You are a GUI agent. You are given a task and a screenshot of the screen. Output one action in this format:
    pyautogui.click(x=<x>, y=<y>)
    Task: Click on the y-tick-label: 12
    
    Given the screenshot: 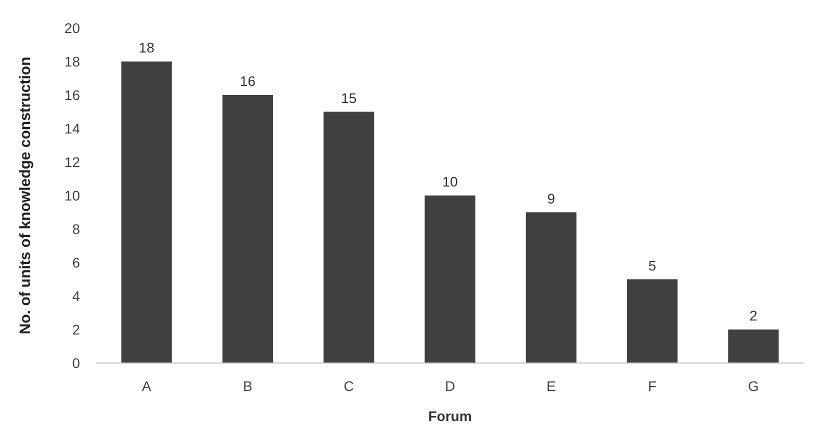 What is the action you would take?
    pyautogui.click(x=72, y=162)
    